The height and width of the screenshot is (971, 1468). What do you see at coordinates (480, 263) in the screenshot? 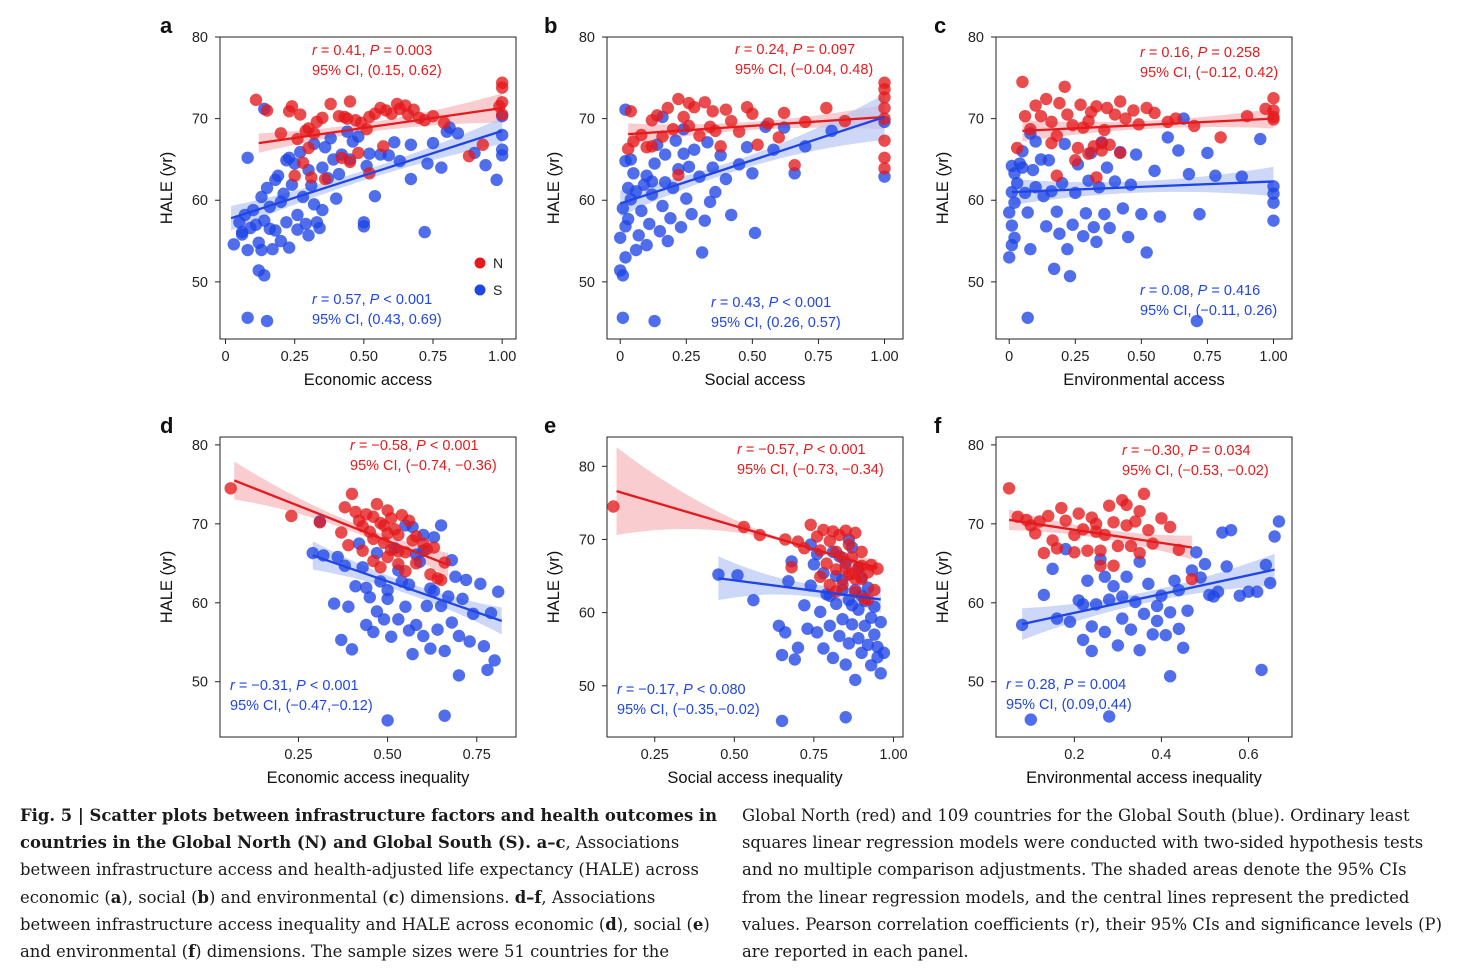
I see `legend-marker-north` at bounding box center [480, 263].